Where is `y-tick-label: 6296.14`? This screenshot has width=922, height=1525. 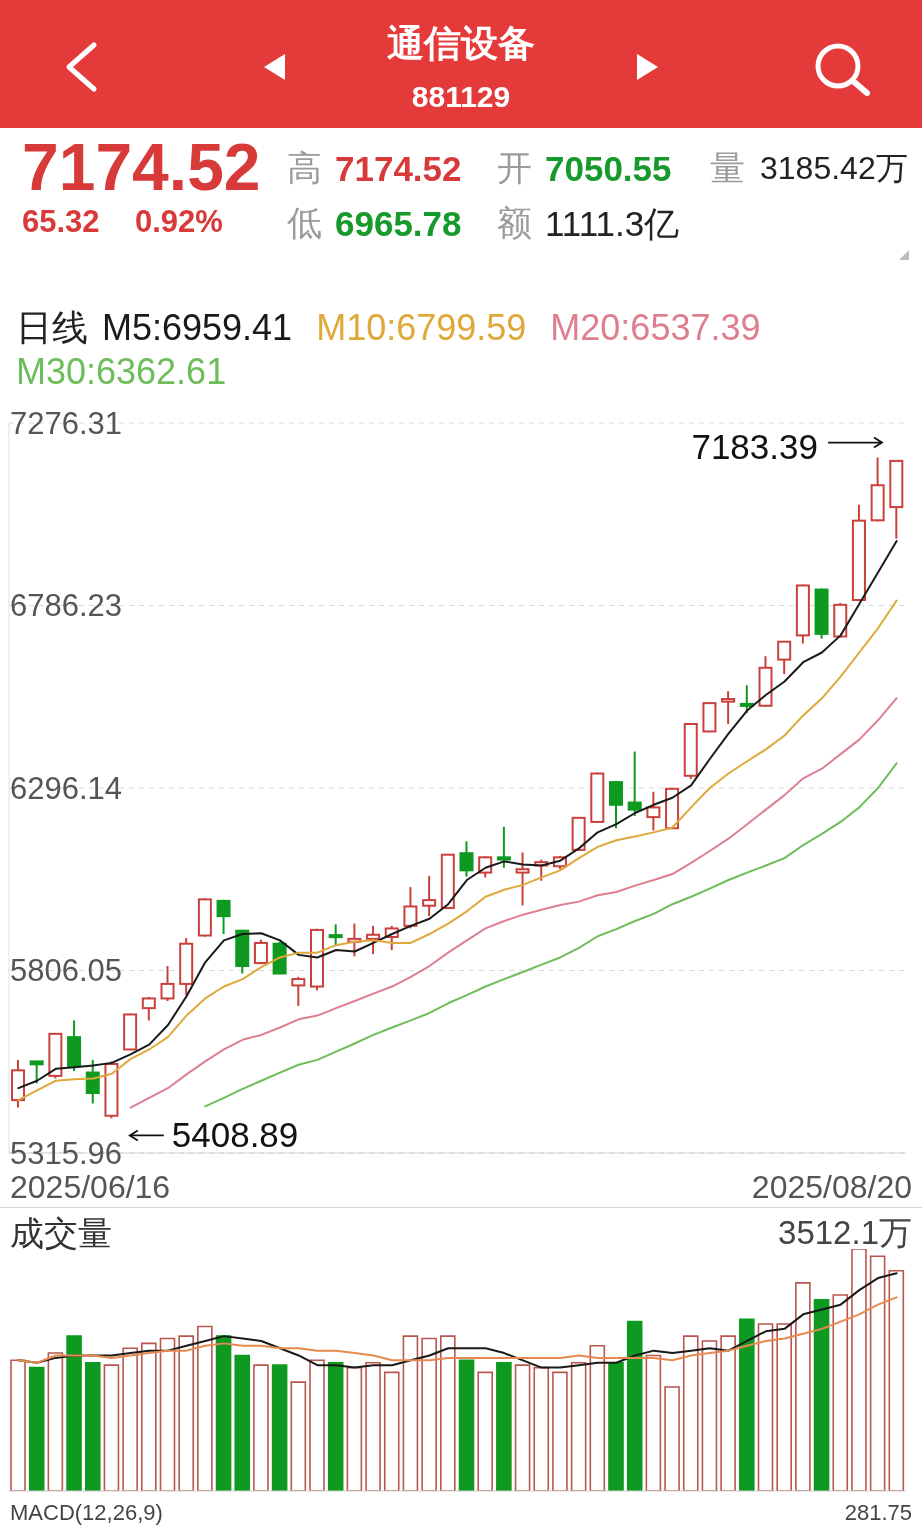 y-tick-label: 6296.14 is located at coordinates (66, 788).